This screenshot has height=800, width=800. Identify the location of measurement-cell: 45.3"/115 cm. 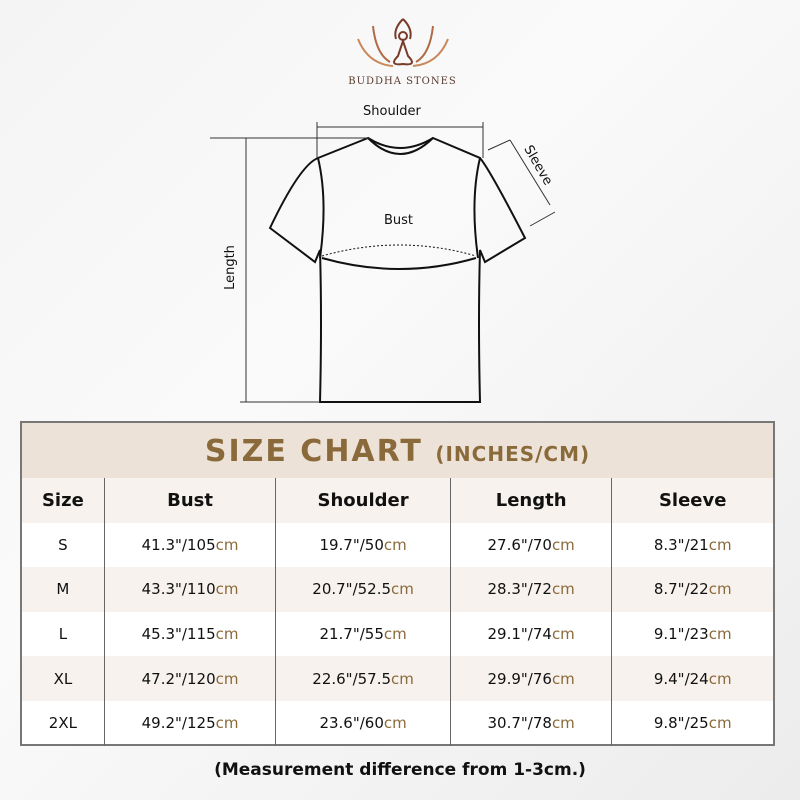
(191, 634).